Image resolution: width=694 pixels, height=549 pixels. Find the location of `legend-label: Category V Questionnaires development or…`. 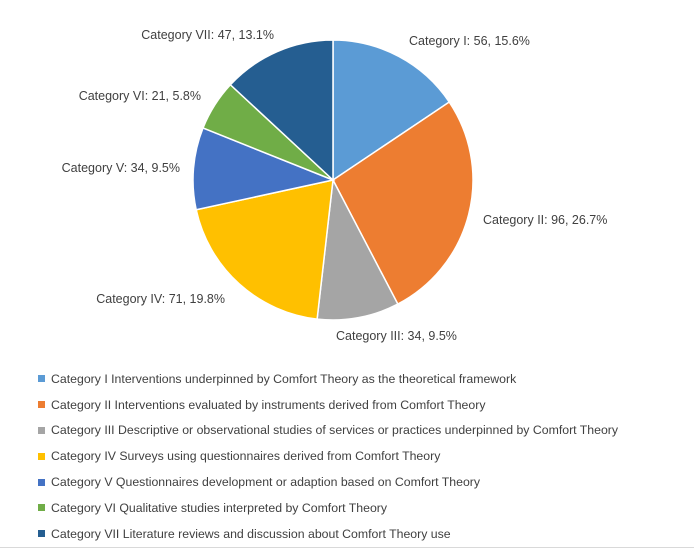

legend-label: Category V Questionnaires development or… is located at coordinates (266, 482).